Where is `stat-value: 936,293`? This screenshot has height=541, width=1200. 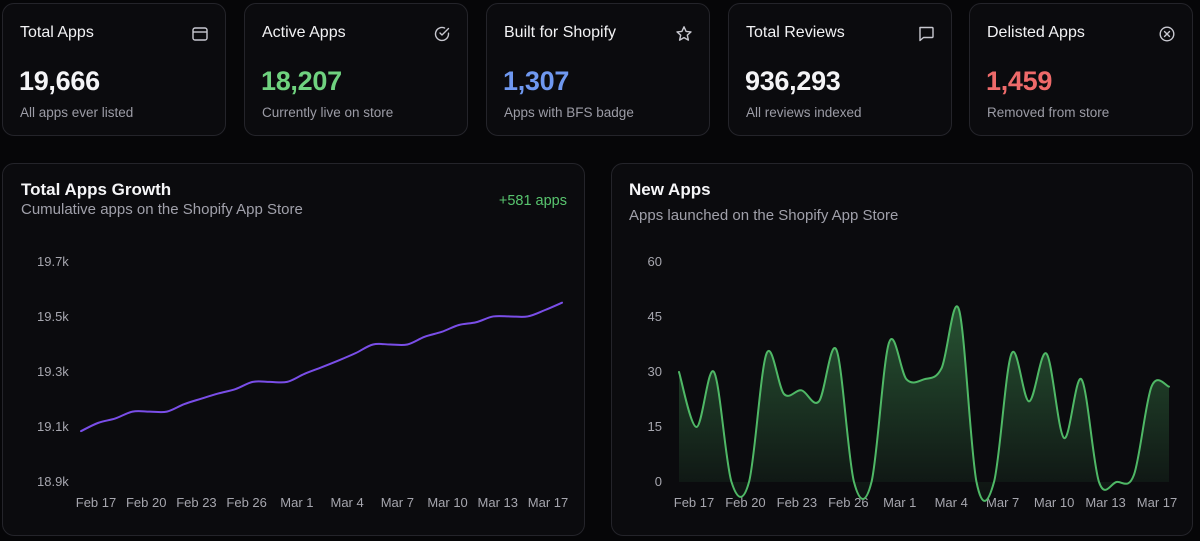
stat-value: 936,293 is located at coordinates (793, 81).